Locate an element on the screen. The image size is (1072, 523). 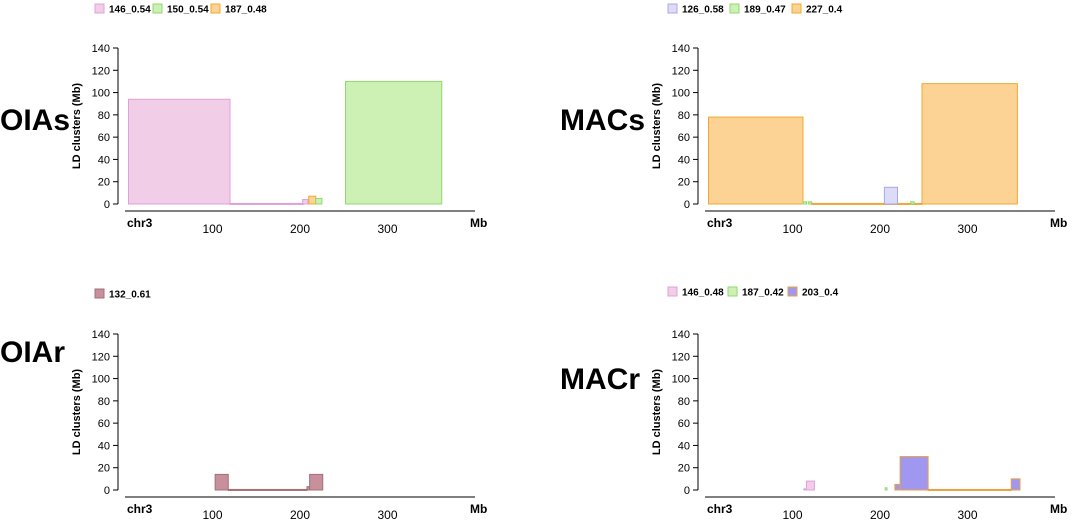
legend-label: 132_0.61 is located at coordinates (130, 295).